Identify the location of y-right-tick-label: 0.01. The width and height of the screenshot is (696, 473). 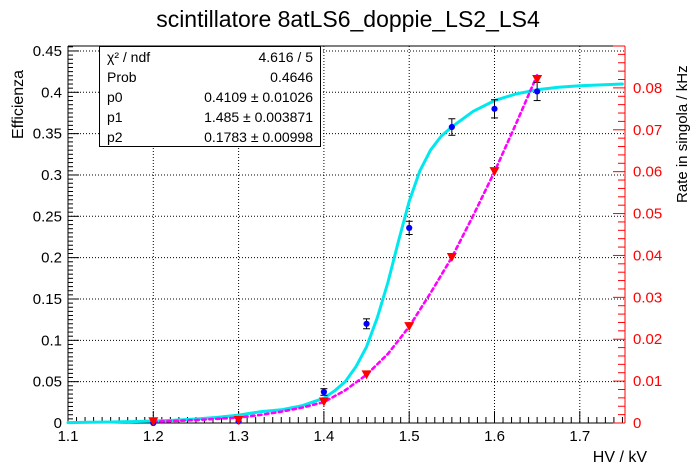
(647, 381).